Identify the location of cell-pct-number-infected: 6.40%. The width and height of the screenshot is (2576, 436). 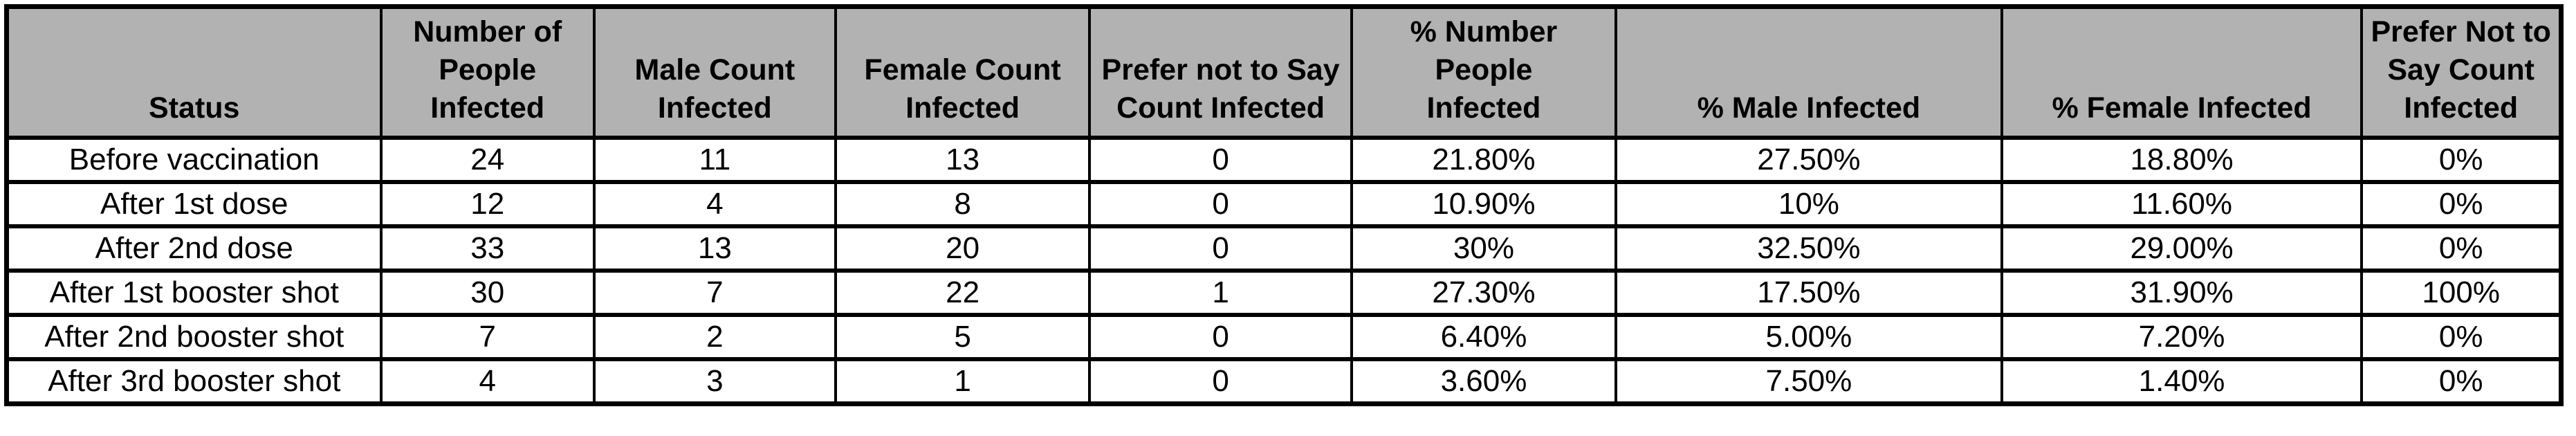
(1484, 337).